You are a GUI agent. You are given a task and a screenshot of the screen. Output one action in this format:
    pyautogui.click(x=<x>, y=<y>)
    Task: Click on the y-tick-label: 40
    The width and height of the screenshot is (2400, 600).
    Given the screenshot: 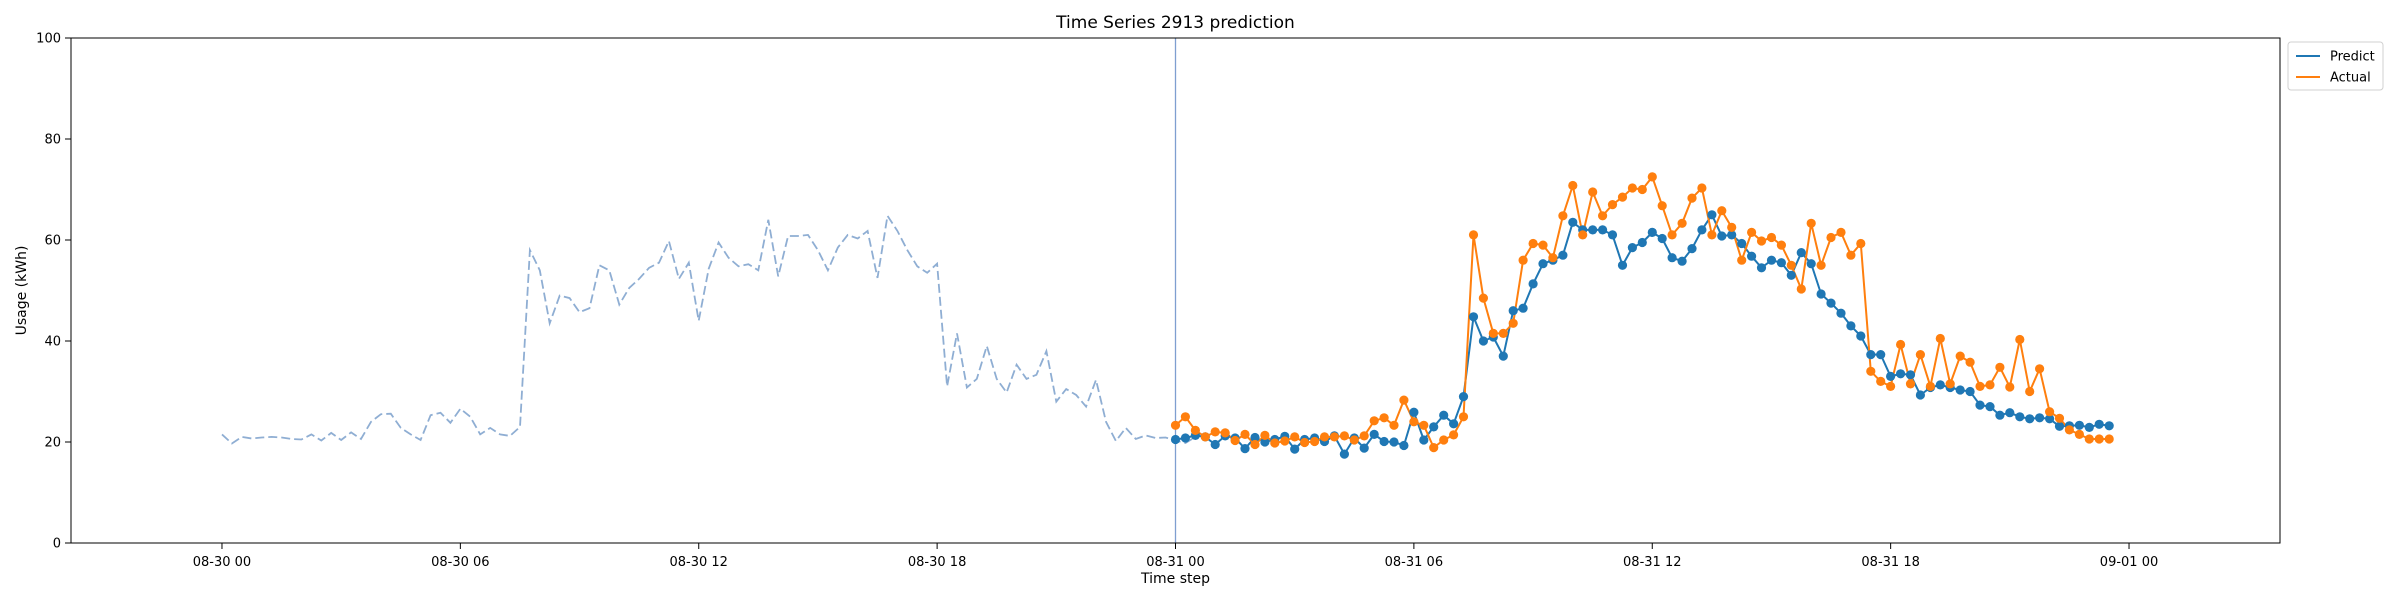 What is the action you would take?
    pyautogui.click(x=52, y=342)
    